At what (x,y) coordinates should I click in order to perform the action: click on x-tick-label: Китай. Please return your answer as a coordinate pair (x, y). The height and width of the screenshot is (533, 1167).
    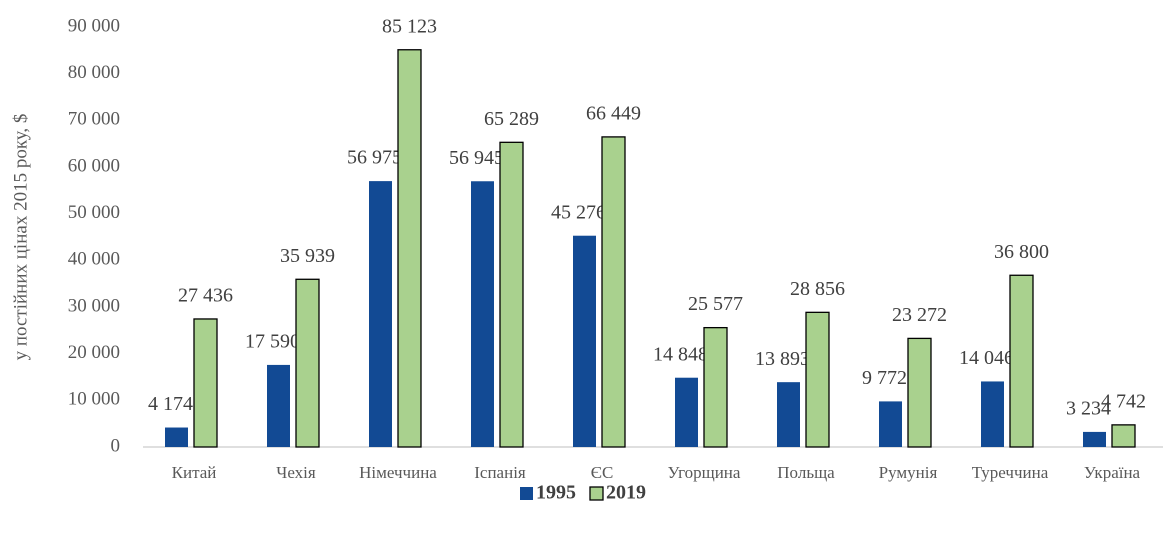
    Looking at the image, I should click on (194, 472).